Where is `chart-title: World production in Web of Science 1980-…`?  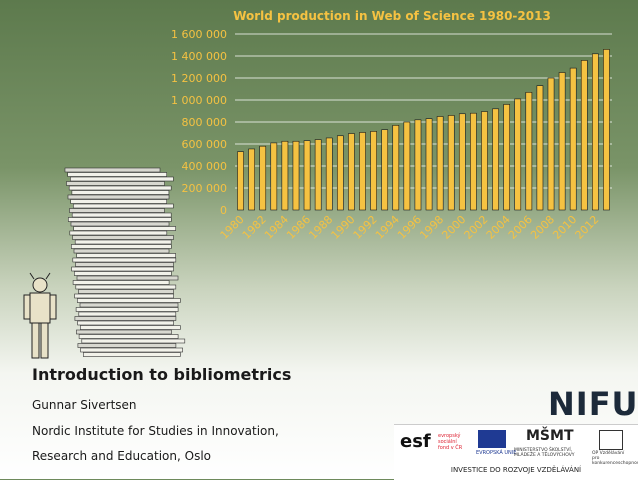 chart-title: World production in Web of Science 1980-… is located at coordinates (392, 16).